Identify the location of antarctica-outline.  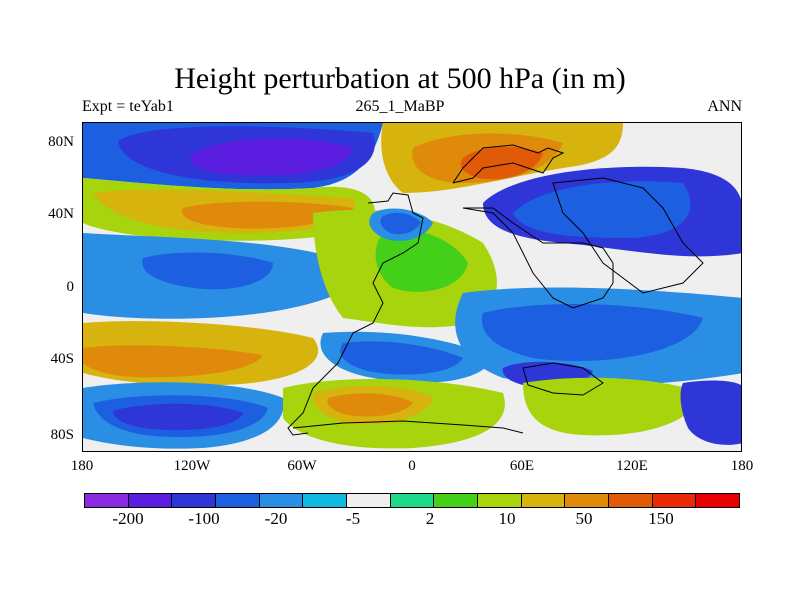
(408, 427).